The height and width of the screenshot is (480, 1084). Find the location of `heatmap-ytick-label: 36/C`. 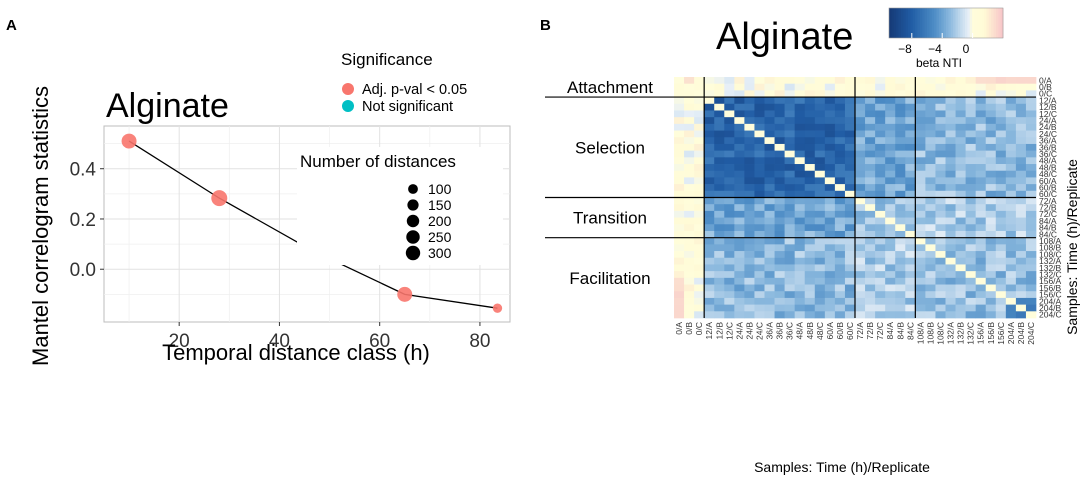

heatmap-ytick-label: 36/C is located at coordinates (1048, 154).